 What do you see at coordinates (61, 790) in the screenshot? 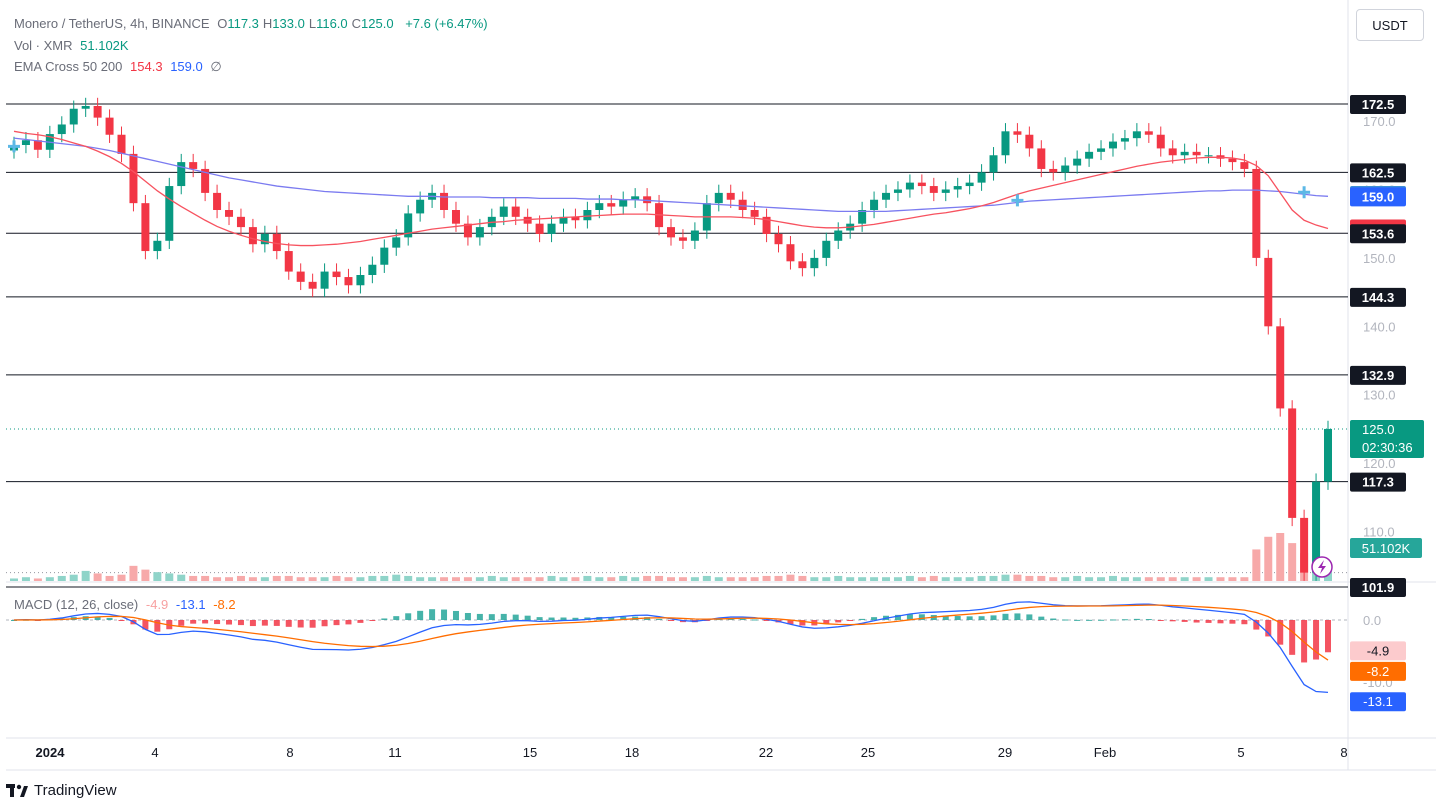
I see `footer-brand: TradingView` at bounding box center [61, 790].